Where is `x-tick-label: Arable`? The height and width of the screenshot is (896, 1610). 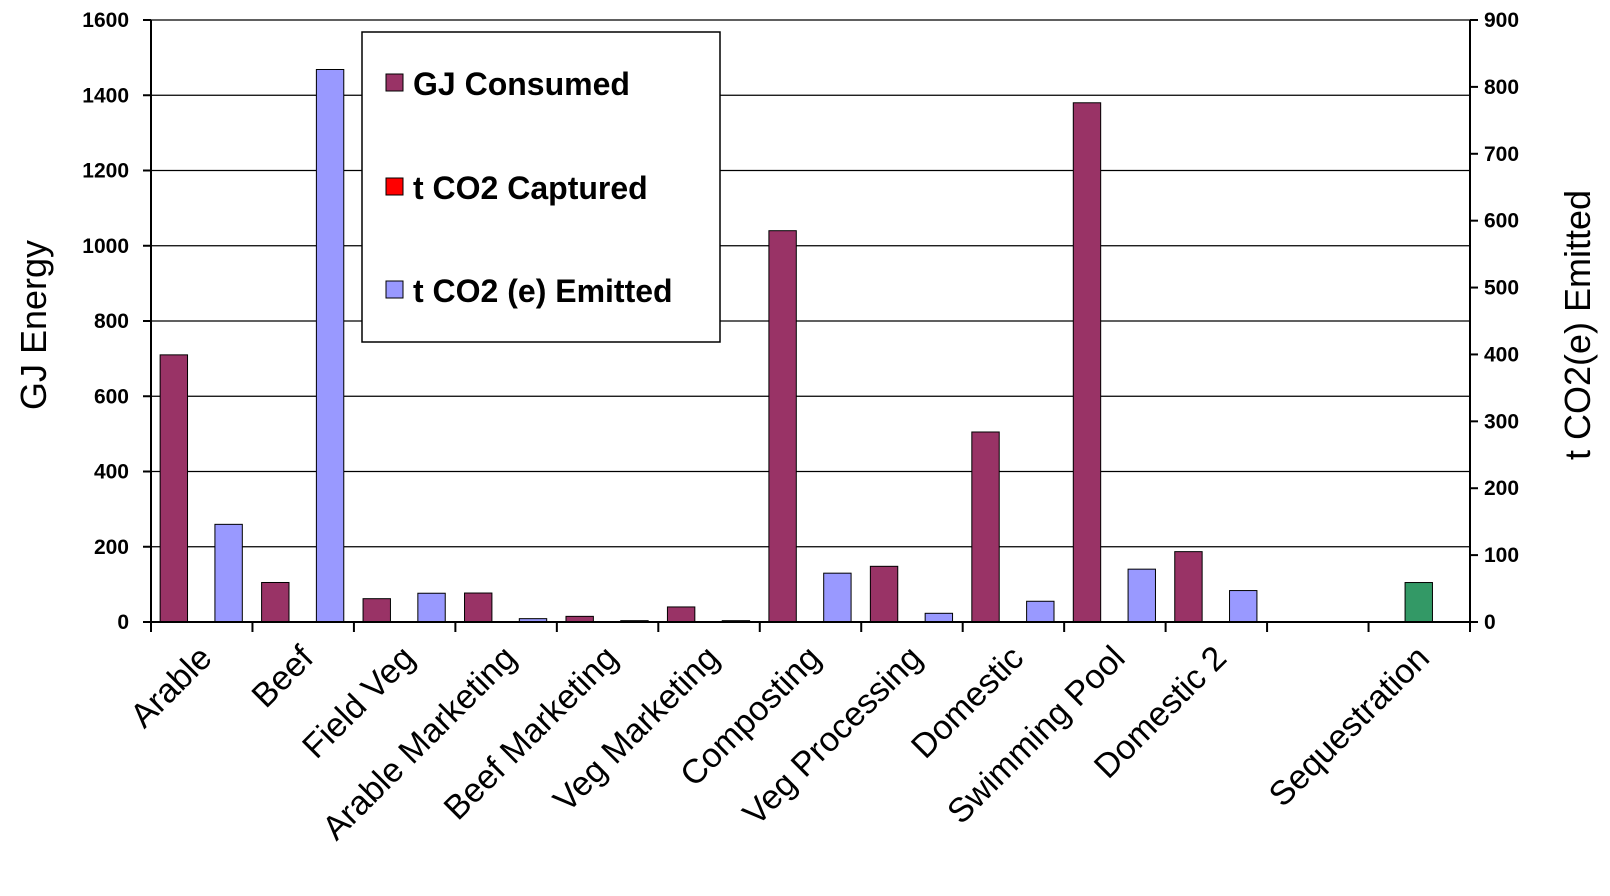
x-tick-label: Arable is located at coordinates (171, 687).